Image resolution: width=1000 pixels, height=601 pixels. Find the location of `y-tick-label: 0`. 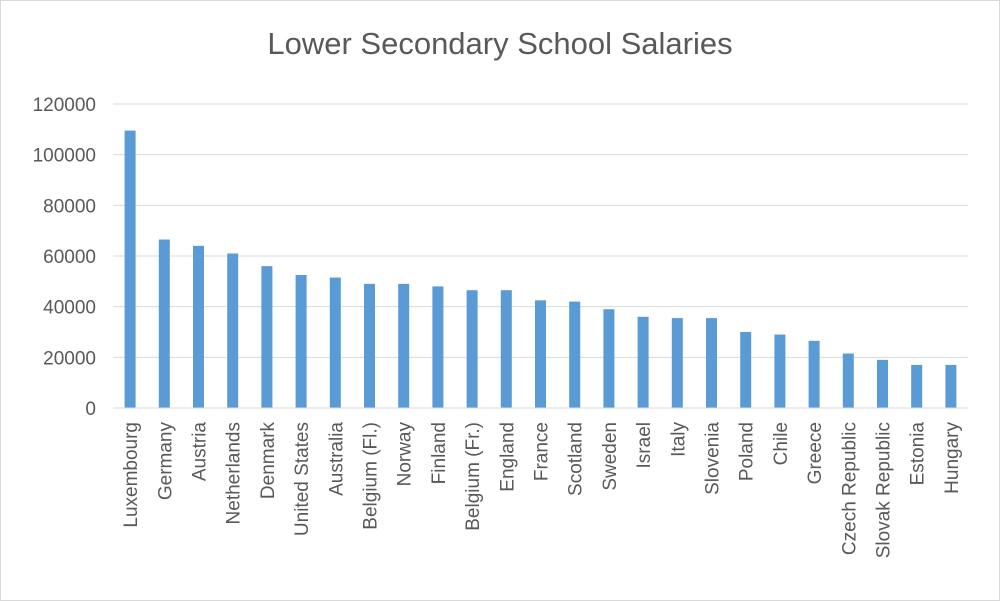

y-tick-label: 0 is located at coordinates (90, 409).